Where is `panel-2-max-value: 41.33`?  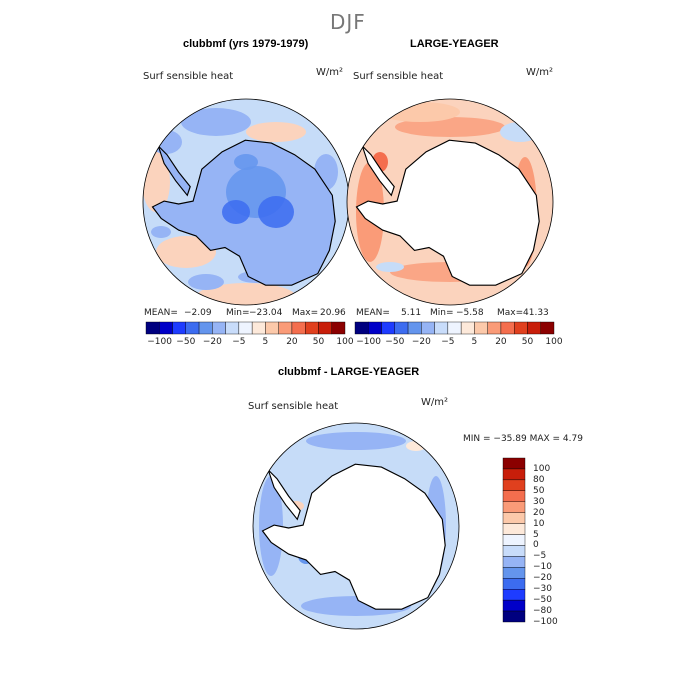 panel-2-max-value: 41.33 is located at coordinates (536, 313).